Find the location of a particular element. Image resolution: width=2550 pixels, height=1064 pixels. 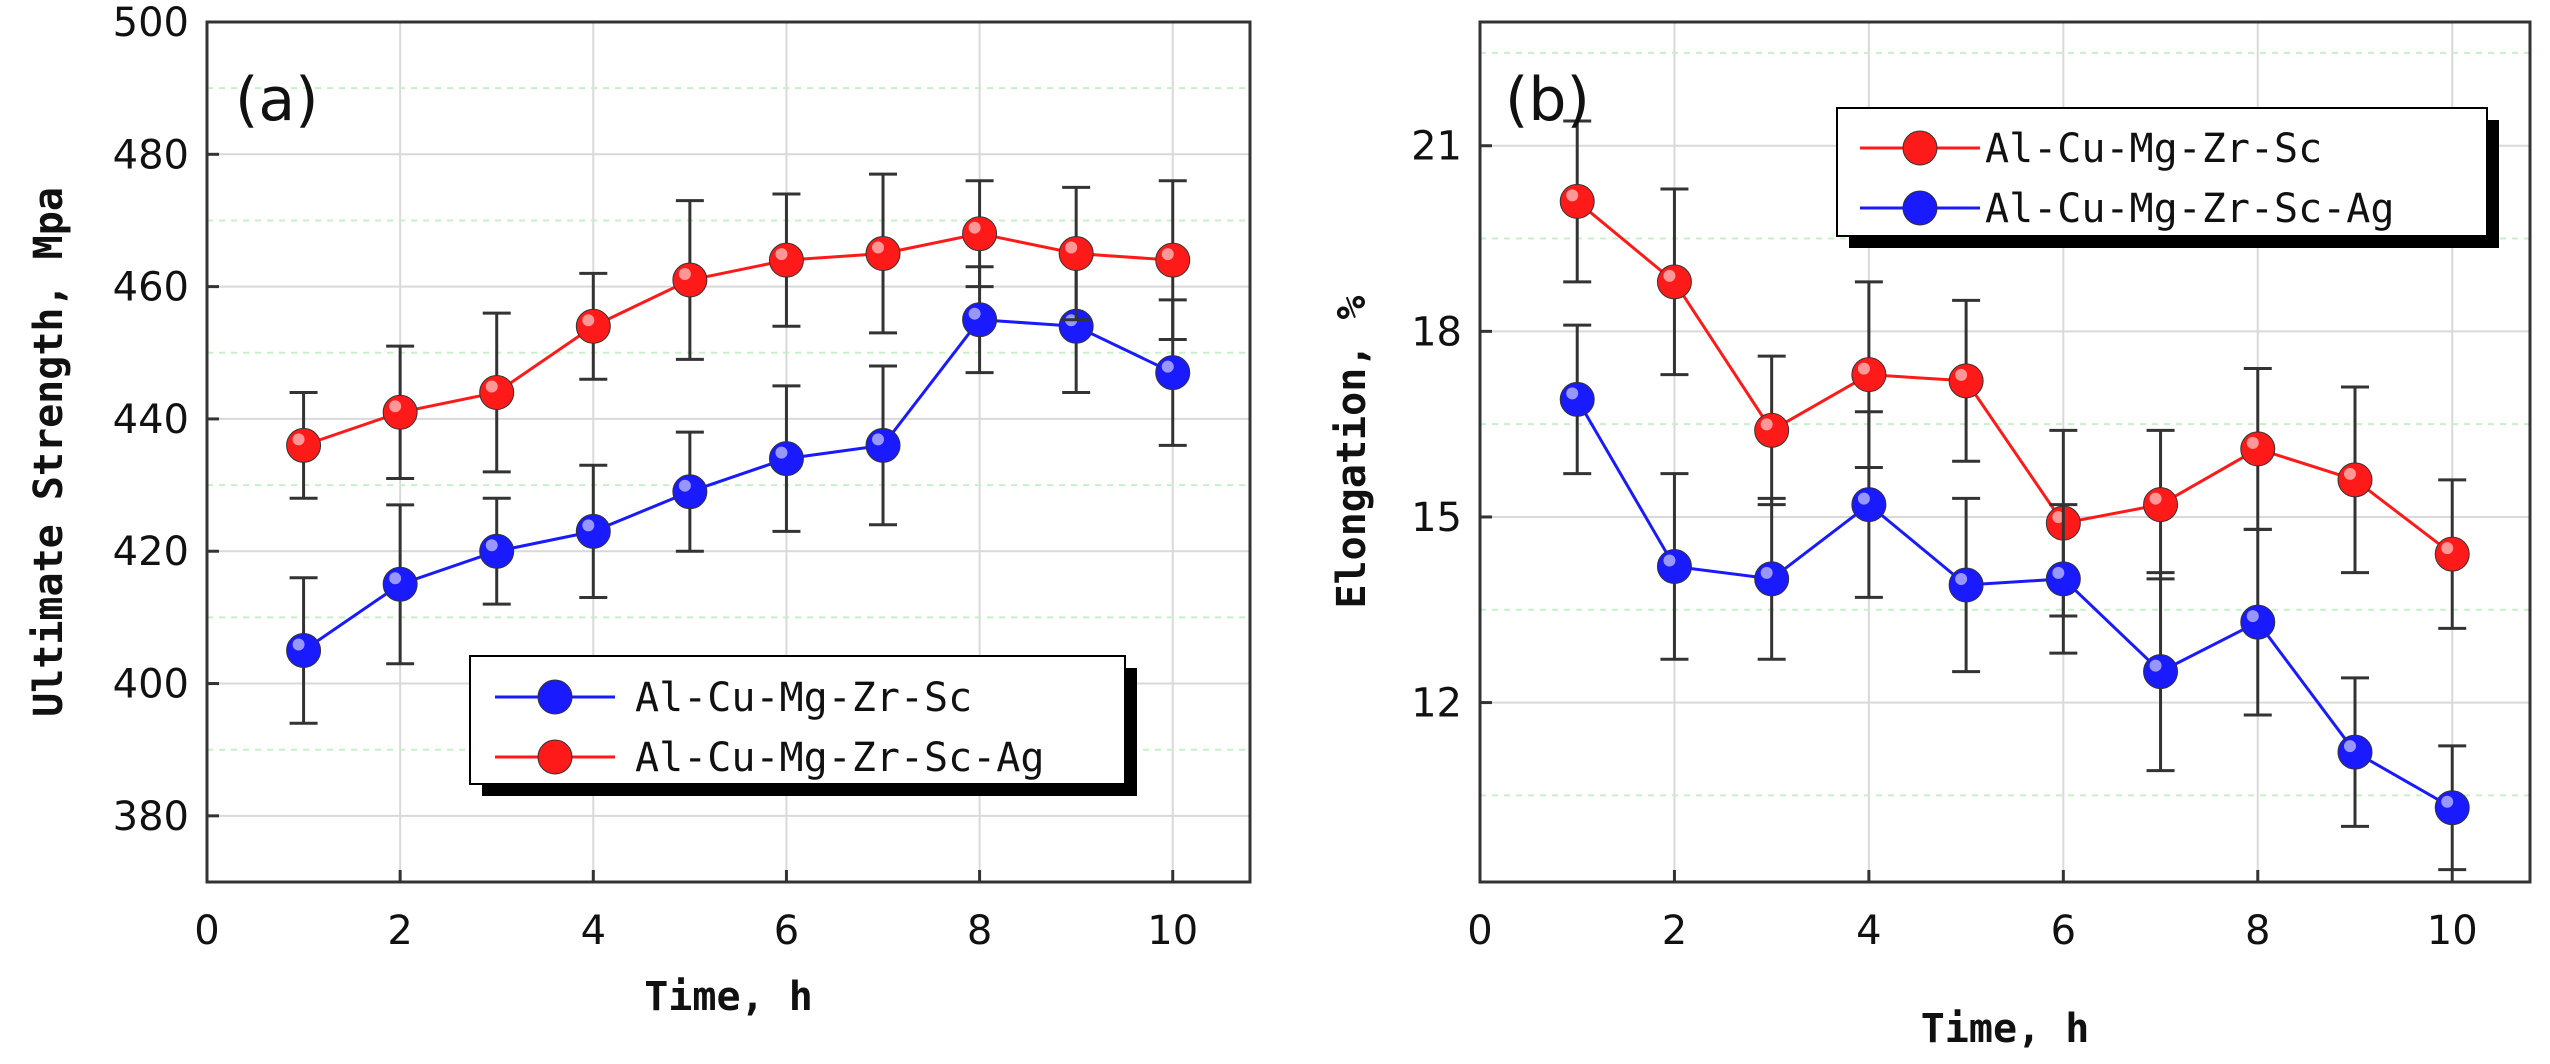

chart-a-xtick-label: 6 is located at coordinates (786, 931).